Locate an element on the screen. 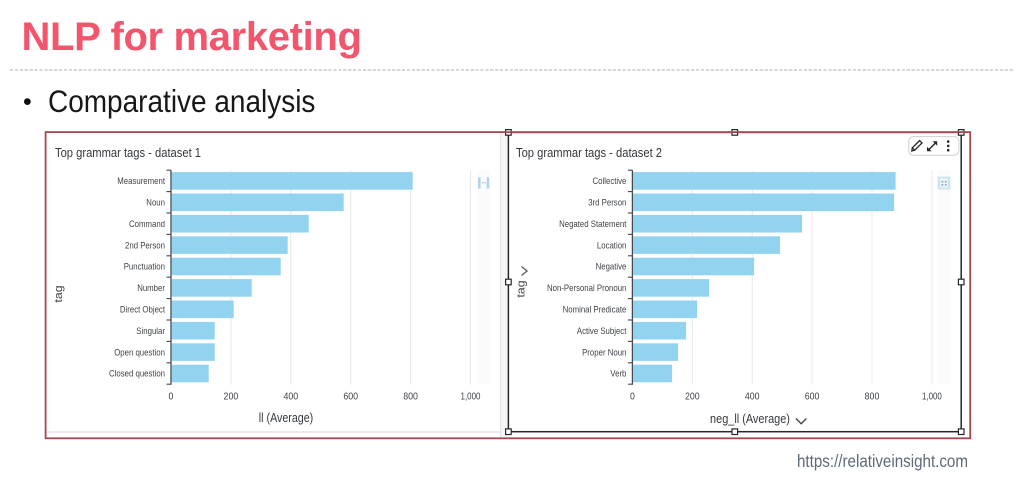 Image resolution: width=1023 pixels, height=499 pixels. svg-text: Top grammar tags - dataset 2 is located at coordinates (589, 152).